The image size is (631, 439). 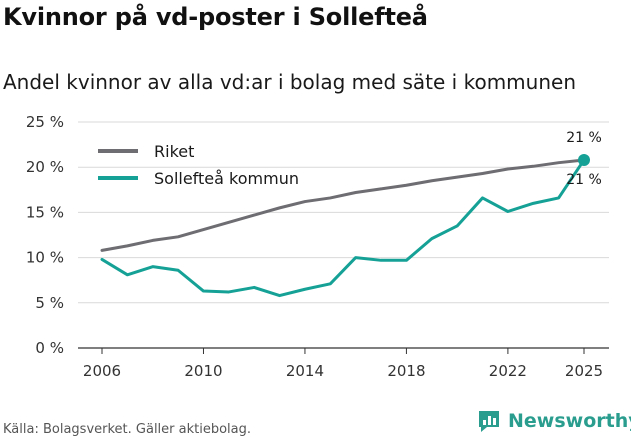 What do you see at coordinates (226, 178) in the screenshot?
I see `legend-item-solleftea-label: Sollefteå kommun` at bounding box center [226, 178].